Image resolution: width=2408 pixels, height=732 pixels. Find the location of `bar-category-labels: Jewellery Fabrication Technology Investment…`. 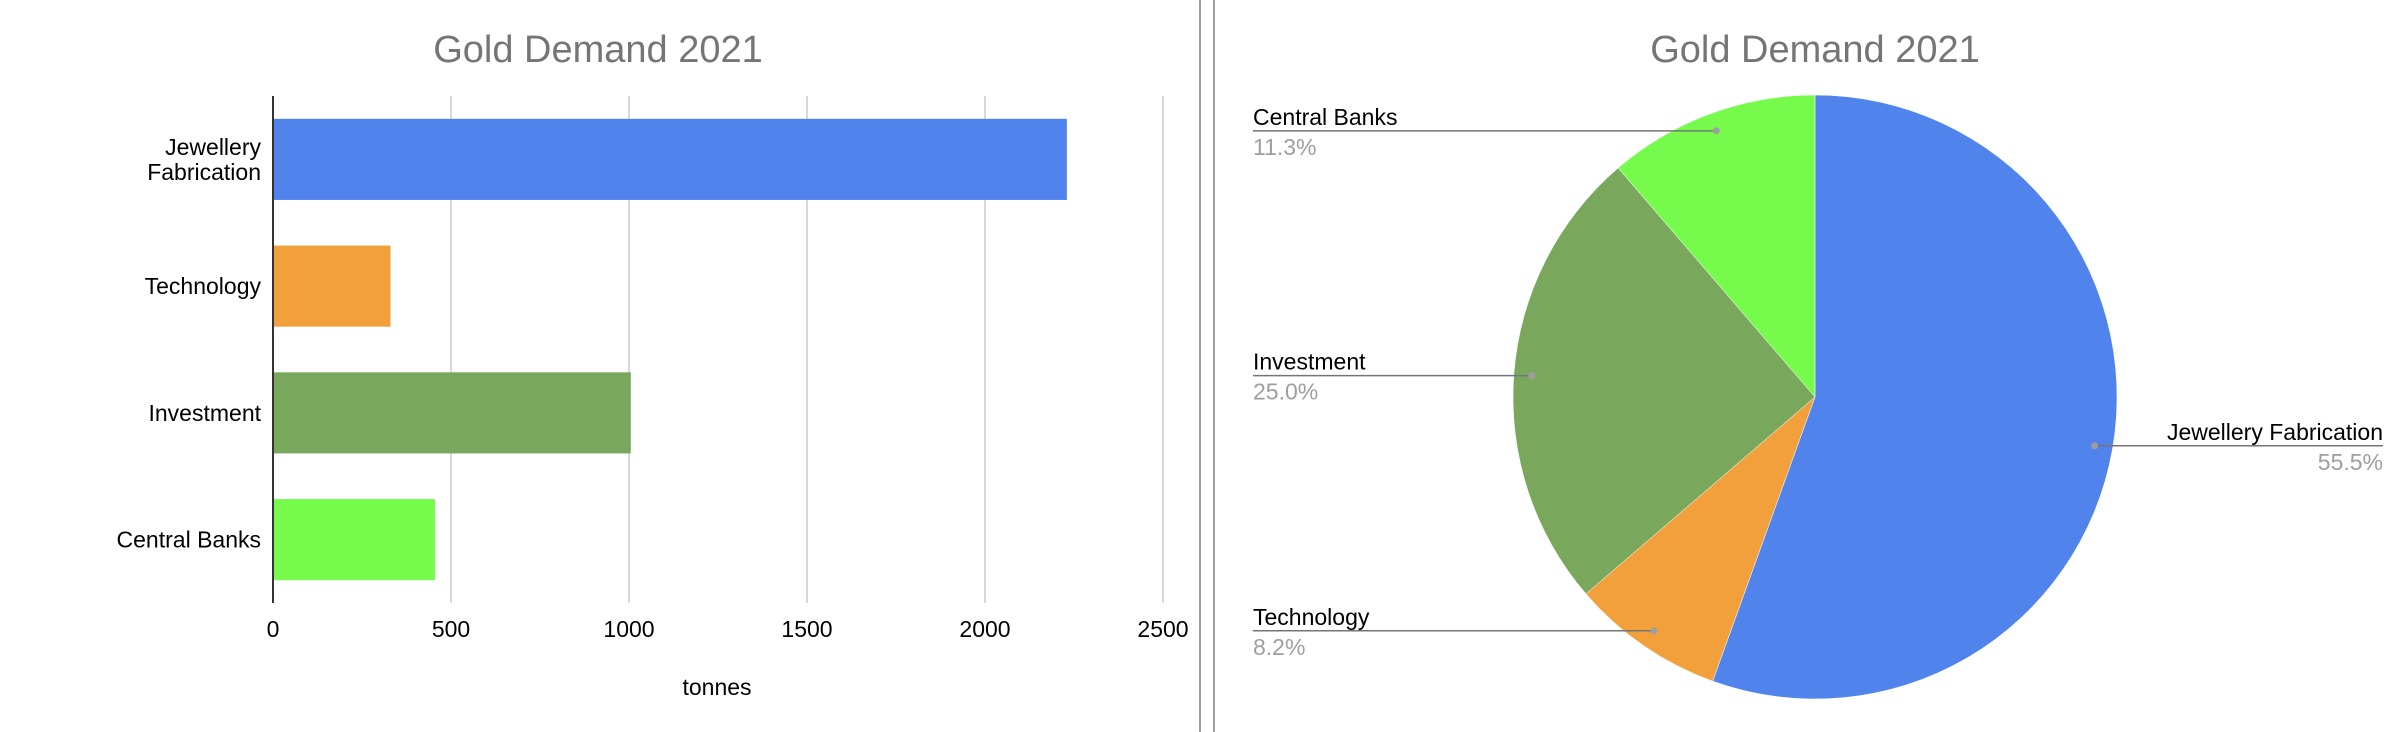

bar-category-labels: Jewellery Fabrication Technology Investment… is located at coordinates (189, 343).